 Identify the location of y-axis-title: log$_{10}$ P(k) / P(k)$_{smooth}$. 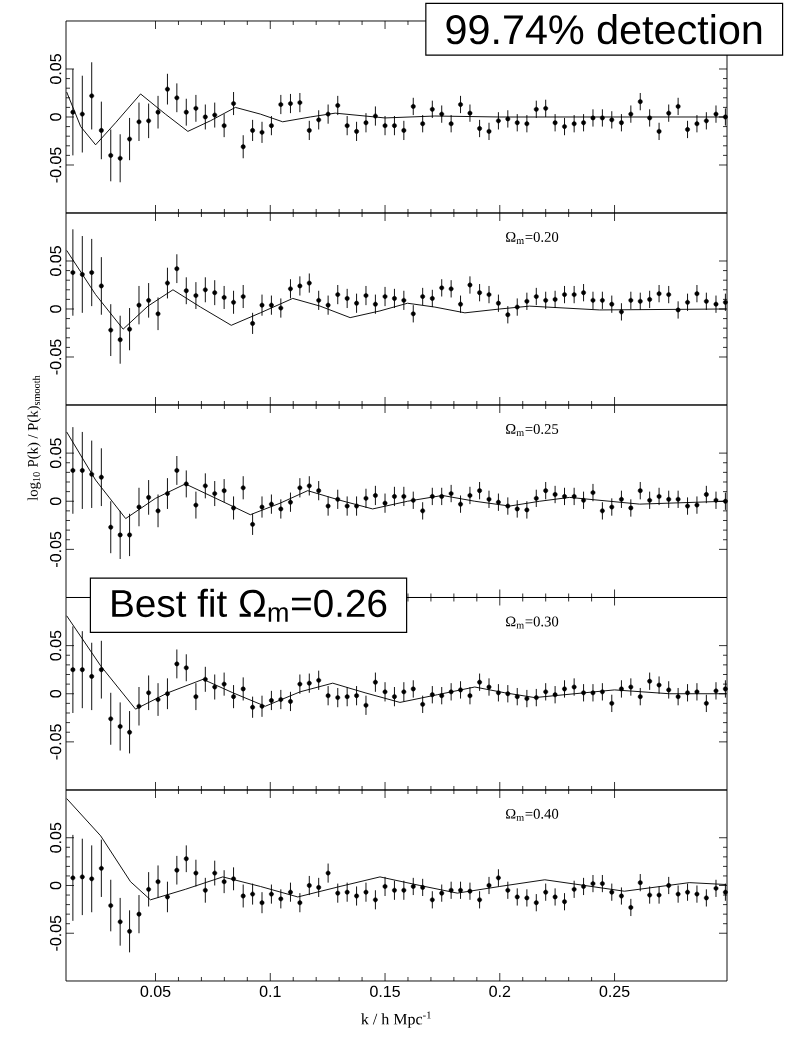
(34, 438).